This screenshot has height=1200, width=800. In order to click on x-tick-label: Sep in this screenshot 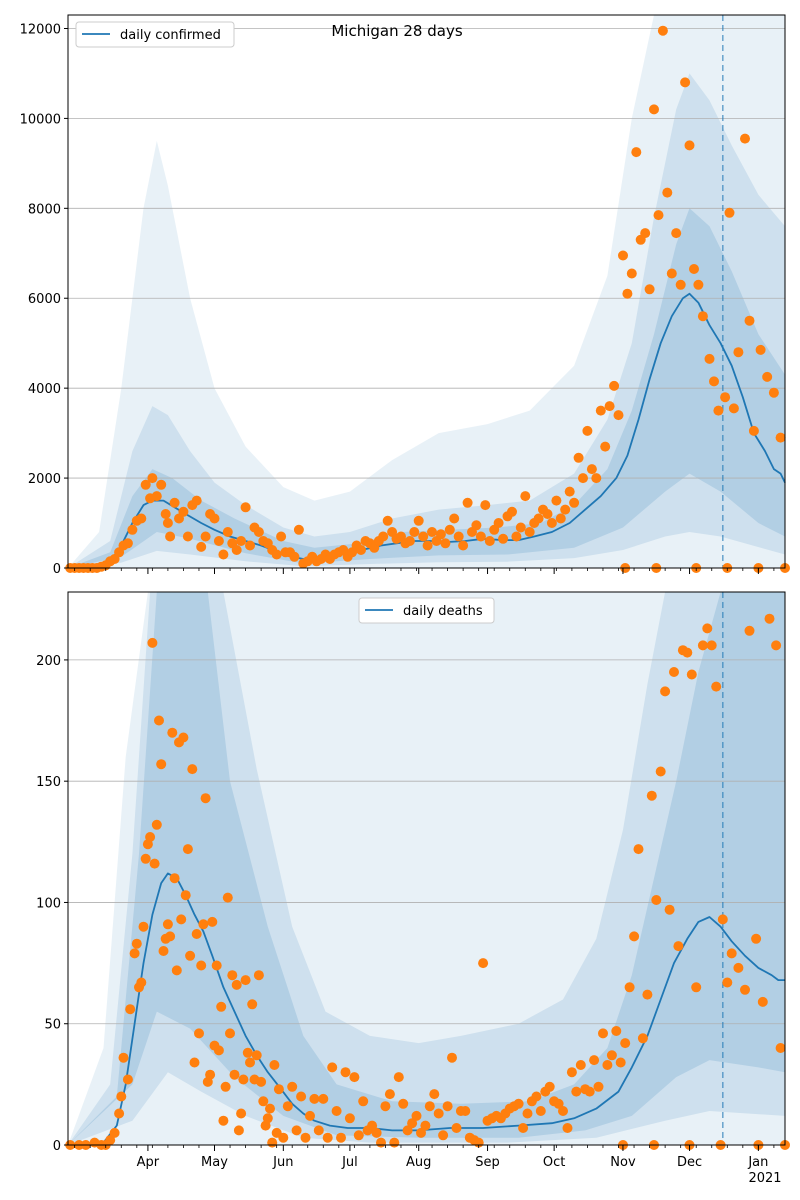, I will do `click(487, 1162)`.